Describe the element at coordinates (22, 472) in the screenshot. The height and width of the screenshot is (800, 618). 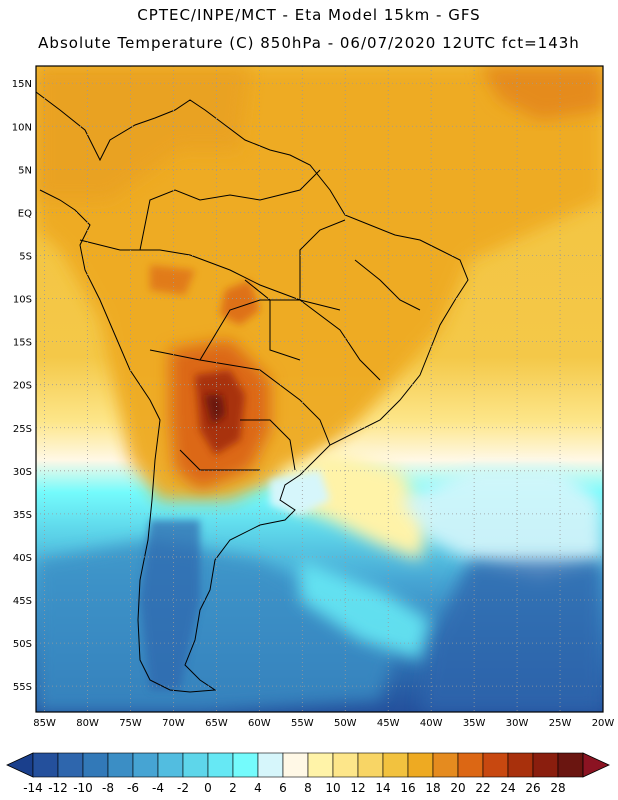
I see `latitude-label: 30S` at that location.